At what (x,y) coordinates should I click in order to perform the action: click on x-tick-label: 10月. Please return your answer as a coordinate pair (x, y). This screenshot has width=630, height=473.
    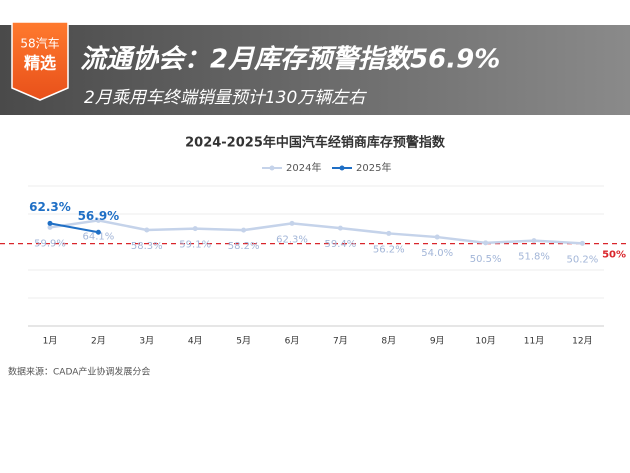
    Looking at the image, I should click on (485, 341).